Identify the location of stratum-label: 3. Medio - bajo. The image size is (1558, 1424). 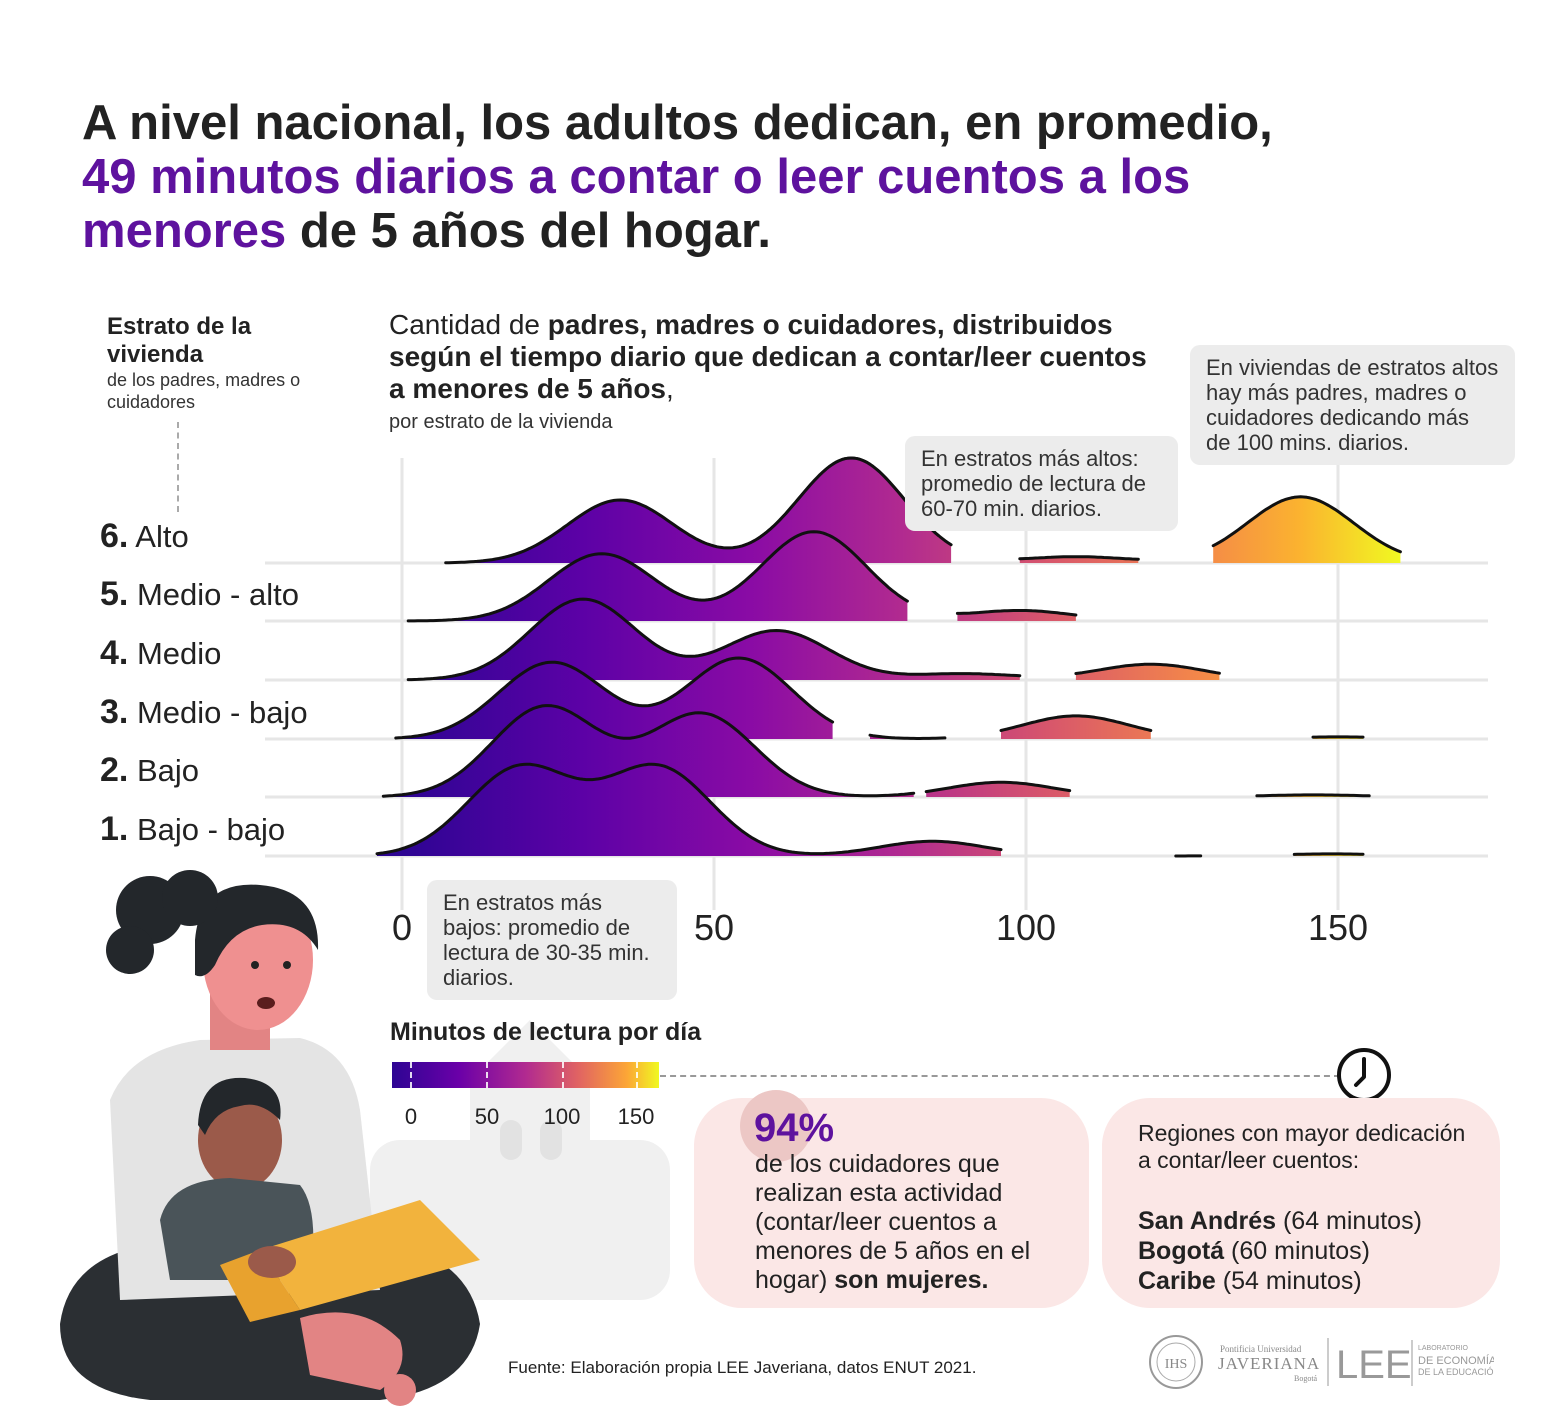
(204, 712).